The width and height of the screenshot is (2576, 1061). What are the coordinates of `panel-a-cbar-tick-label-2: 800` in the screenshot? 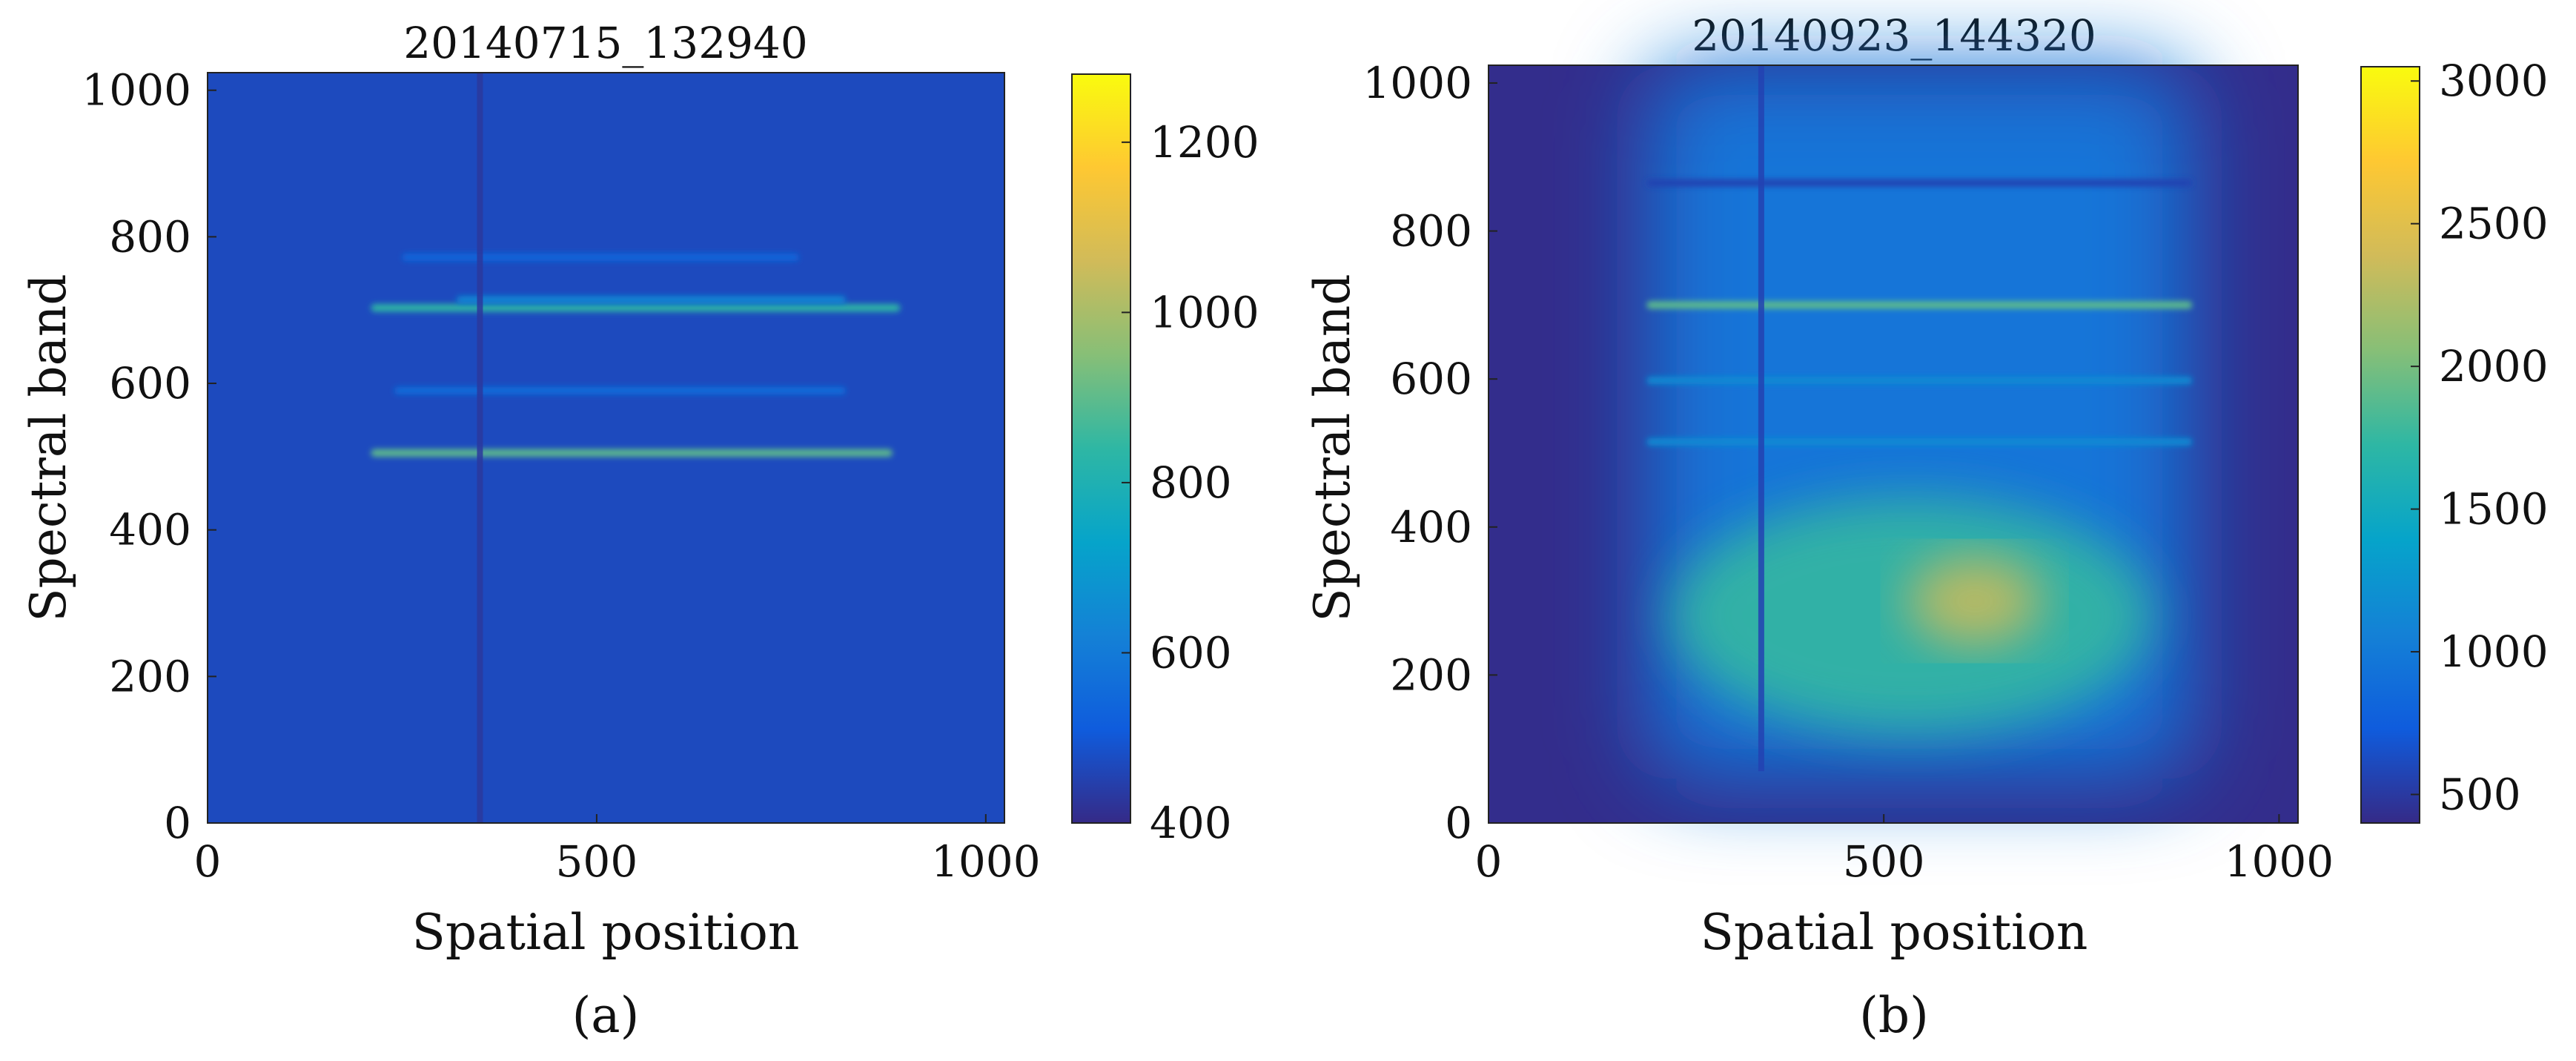 It's located at (1191, 483).